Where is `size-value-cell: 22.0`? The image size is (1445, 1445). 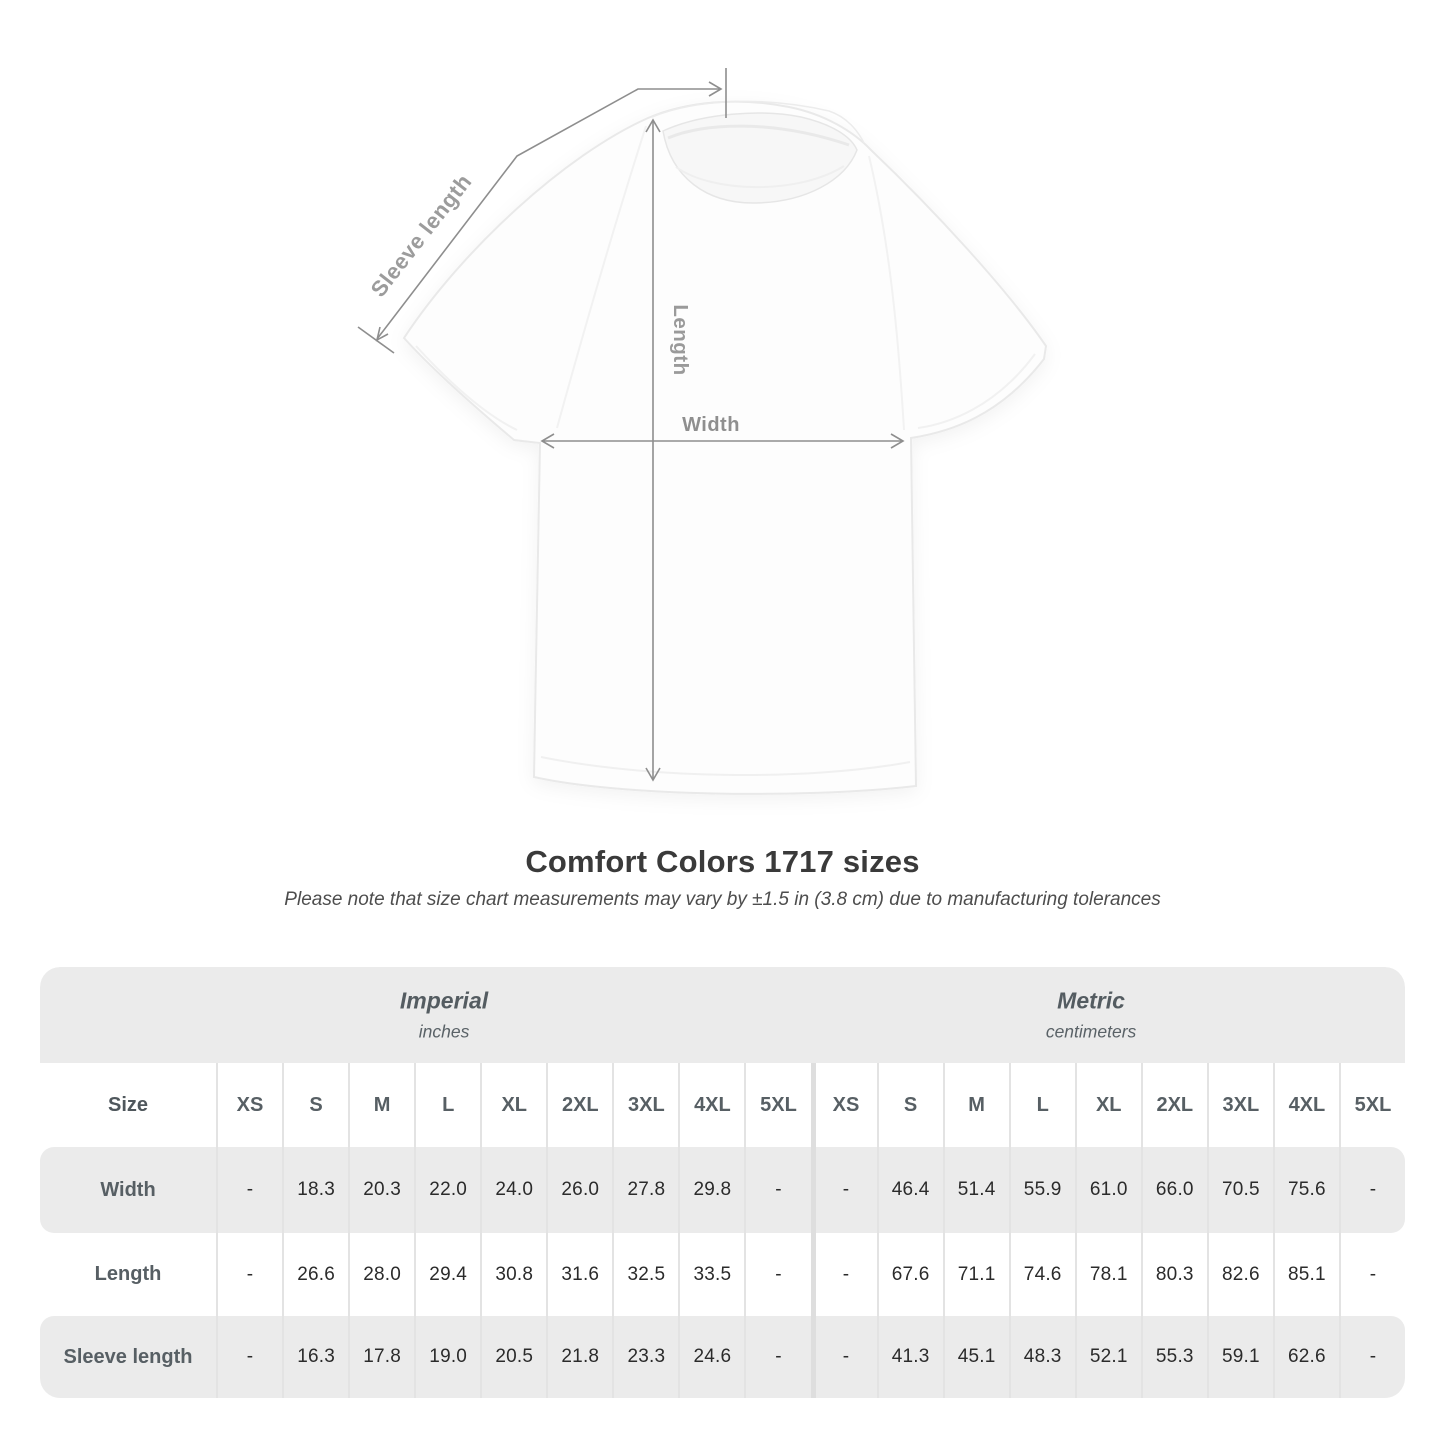 size-value-cell: 22.0 is located at coordinates (447, 1190).